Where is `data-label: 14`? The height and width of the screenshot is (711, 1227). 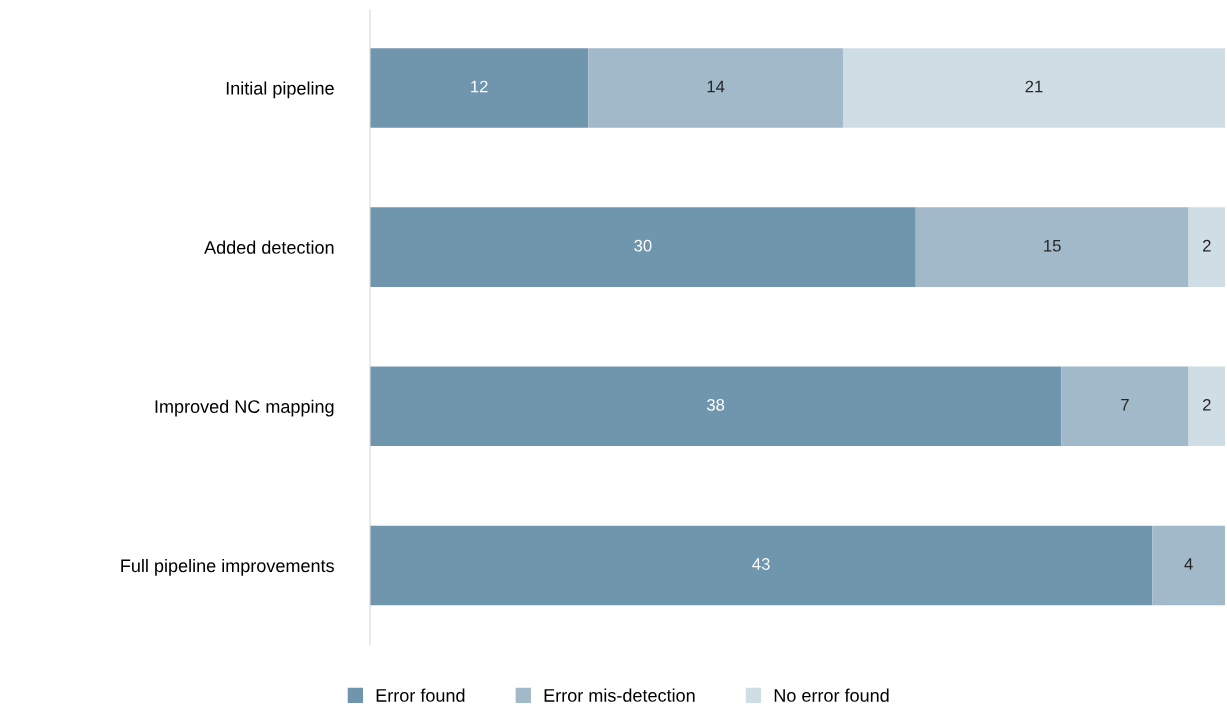
data-label: 14 is located at coordinates (716, 86).